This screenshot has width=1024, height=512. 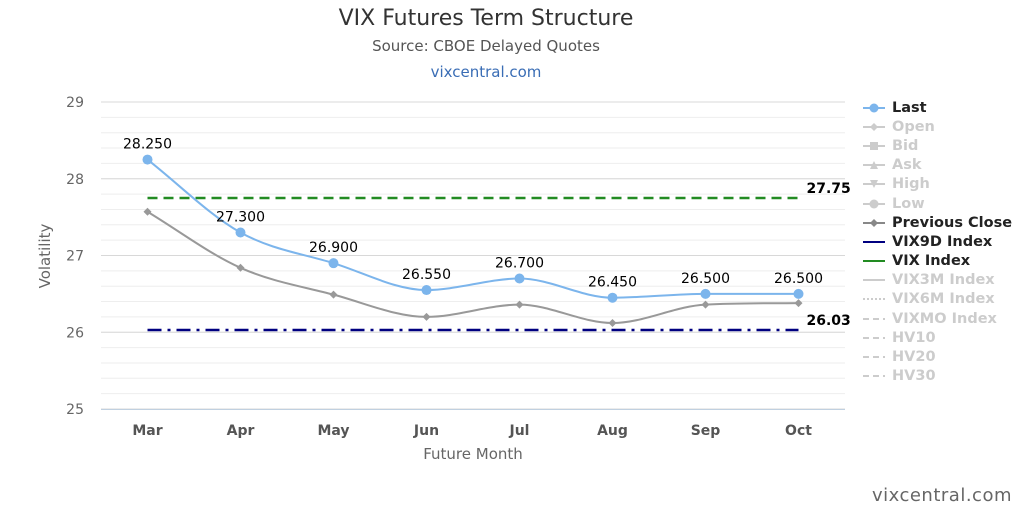 I want to click on legend-label: HV30, so click(x=914, y=376).